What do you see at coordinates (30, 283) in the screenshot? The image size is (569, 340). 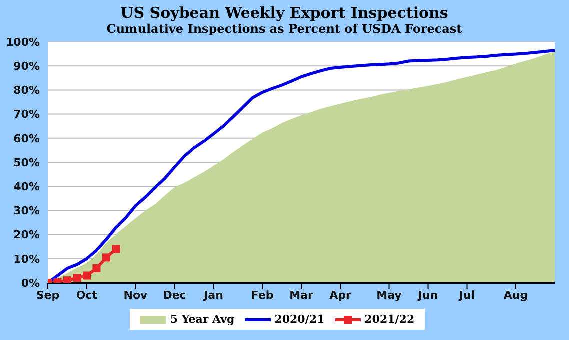 I see `y-tick-label: 0%` at bounding box center [30, 283].